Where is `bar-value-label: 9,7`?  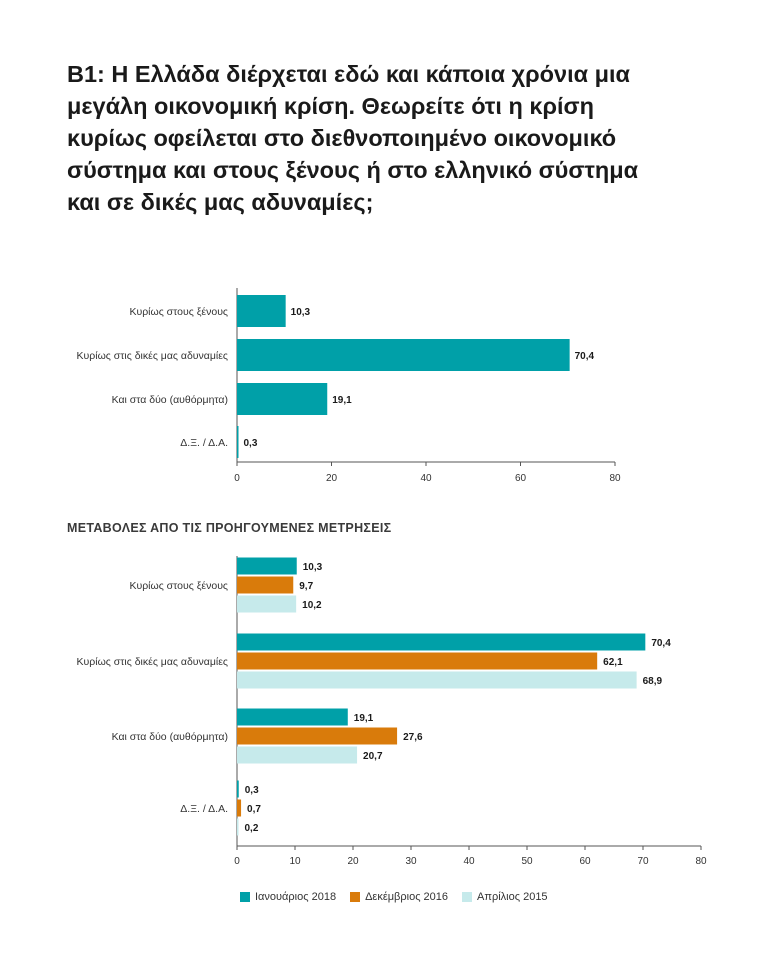
bar-value-label: 9,7 is located at coordinates (306, 586).